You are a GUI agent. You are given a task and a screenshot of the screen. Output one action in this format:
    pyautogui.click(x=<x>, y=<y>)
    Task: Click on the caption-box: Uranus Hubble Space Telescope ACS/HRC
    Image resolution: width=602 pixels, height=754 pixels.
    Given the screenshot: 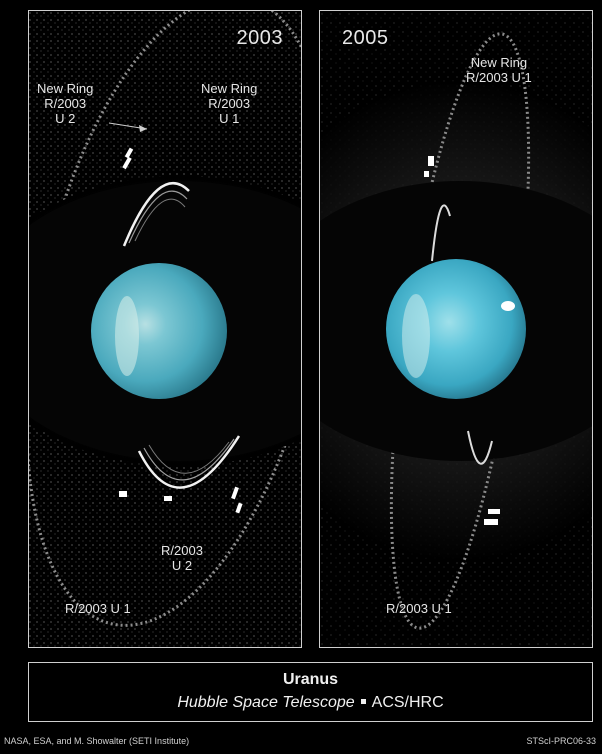 What is the action you would take?
    pyautogui.click(x=310, y=692)
    